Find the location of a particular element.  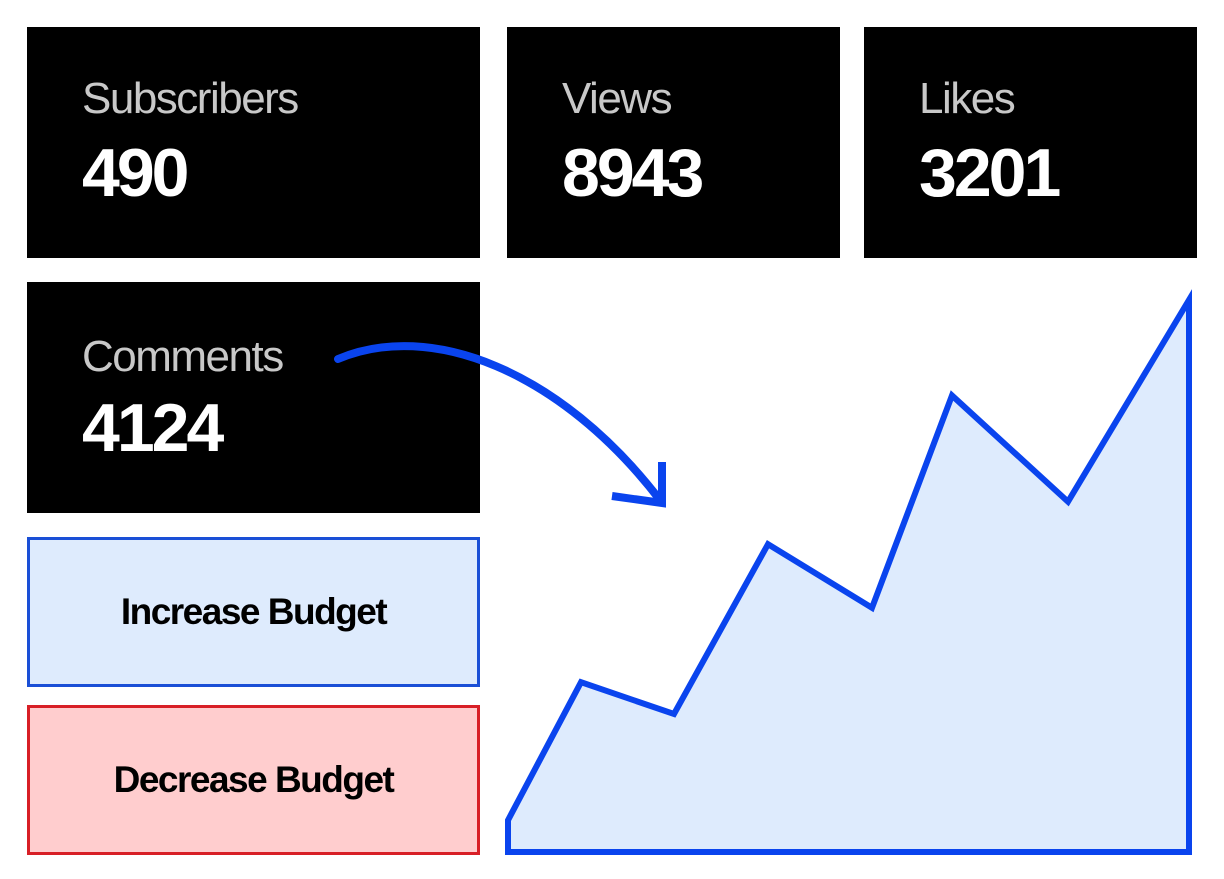

stat-value-subscribers: 490 is located at coordinates (135, 173).